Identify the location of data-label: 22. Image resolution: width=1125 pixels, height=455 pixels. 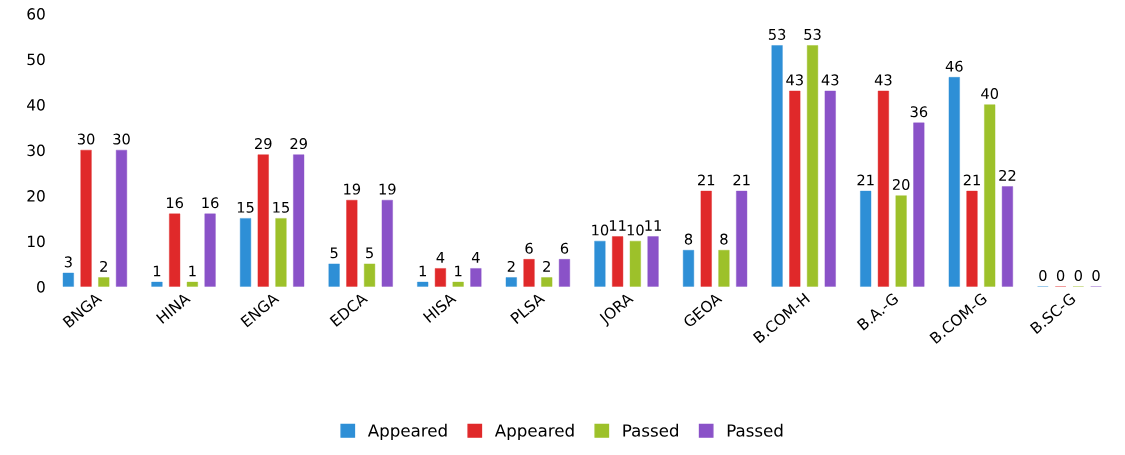
(1007, 175).